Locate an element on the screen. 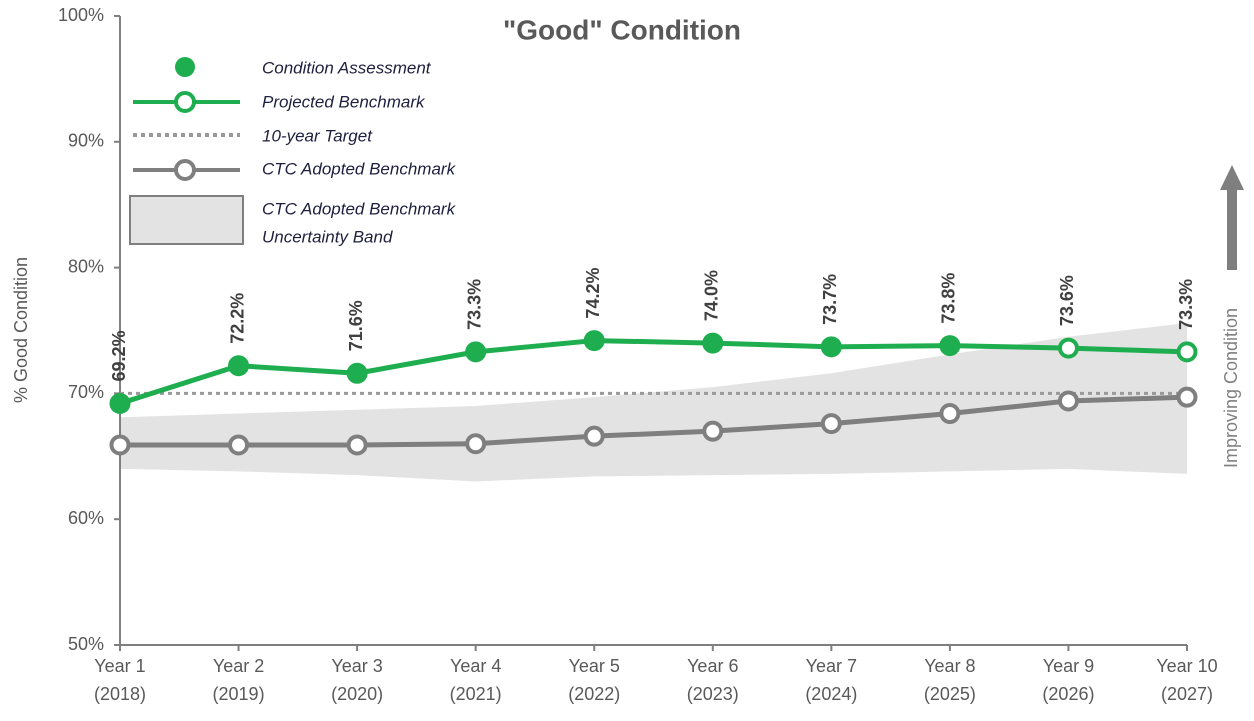 The image size is (1254, 721). x-tick-label: (2025) is located at coordinates (950, 694).